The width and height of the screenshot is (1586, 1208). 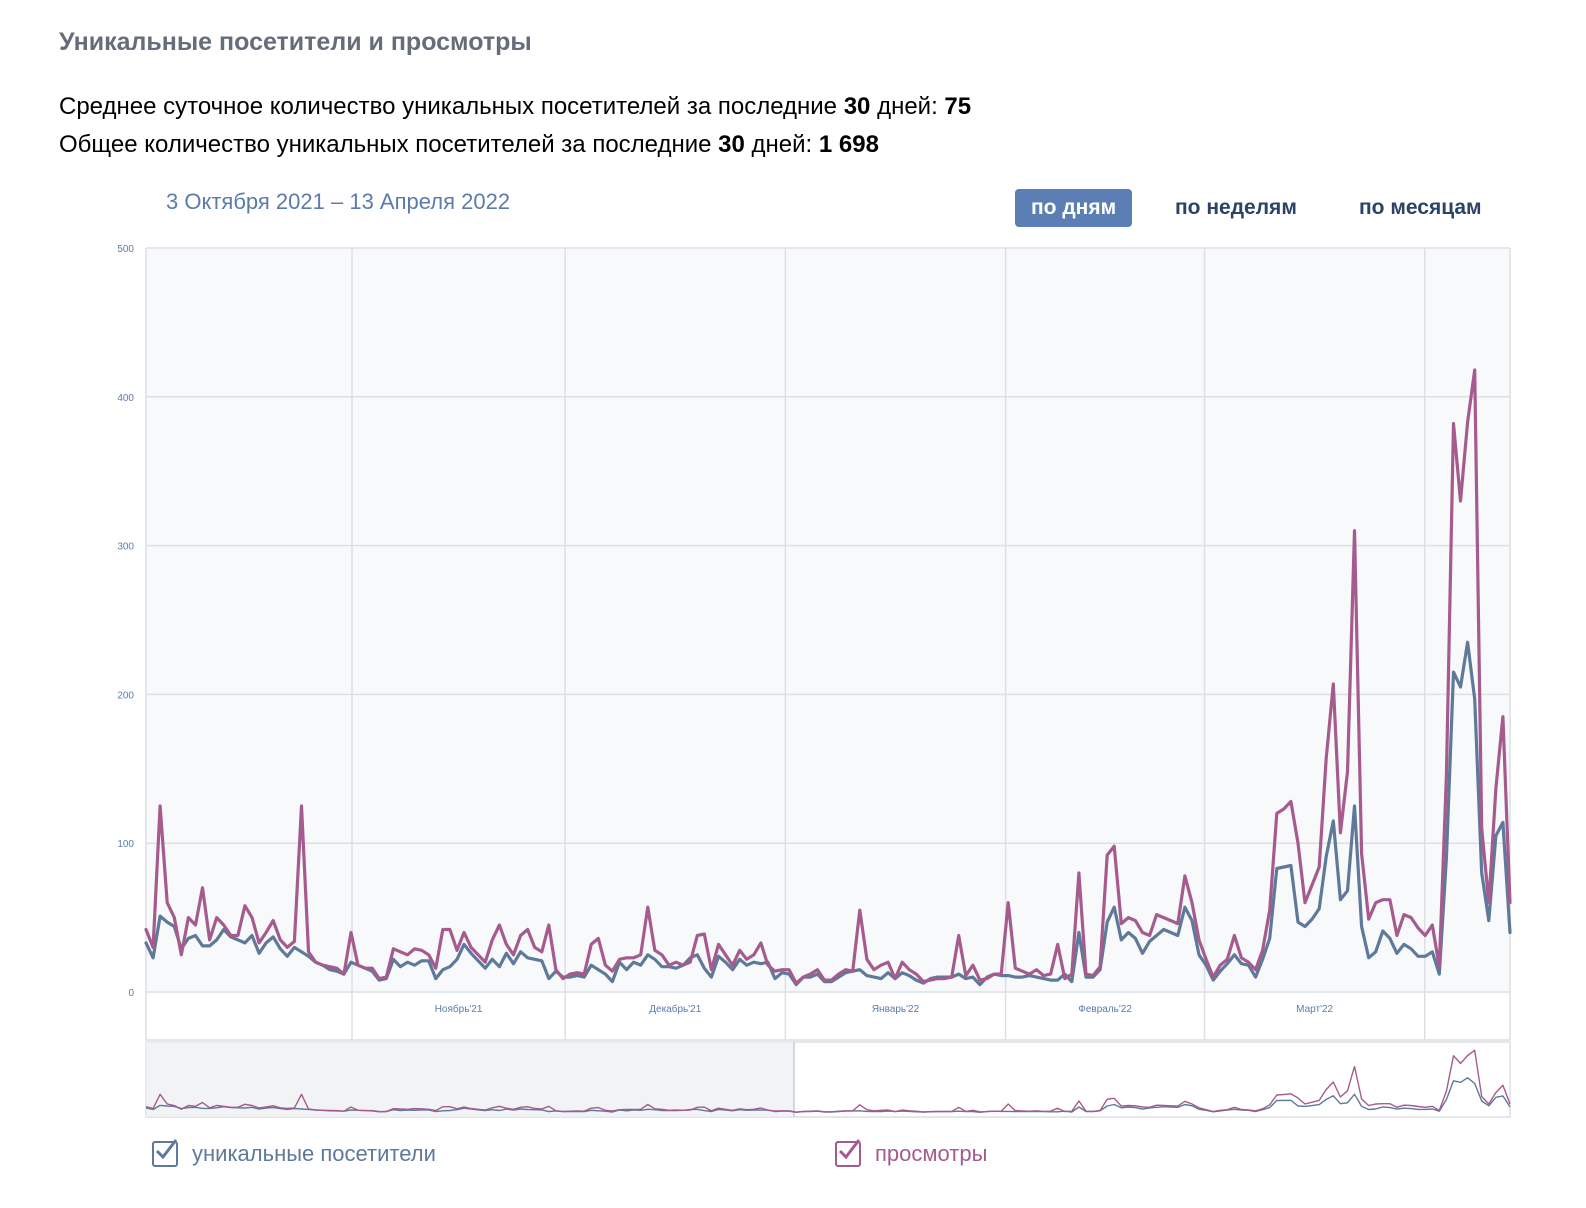 What do you see at coordinates (165, 1153) in the screenshot?
I see `checkbox-visitors-icon` at bounding box center [165, 1153].